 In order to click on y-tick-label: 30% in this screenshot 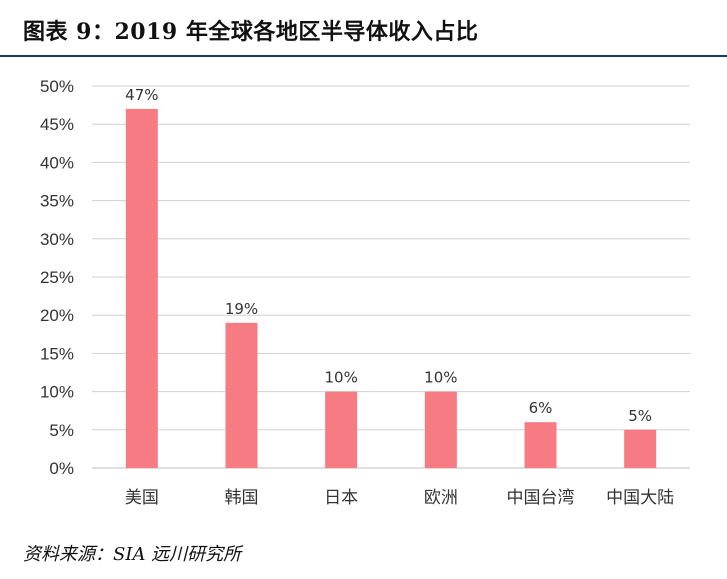, I will do `click(57, 239)`.